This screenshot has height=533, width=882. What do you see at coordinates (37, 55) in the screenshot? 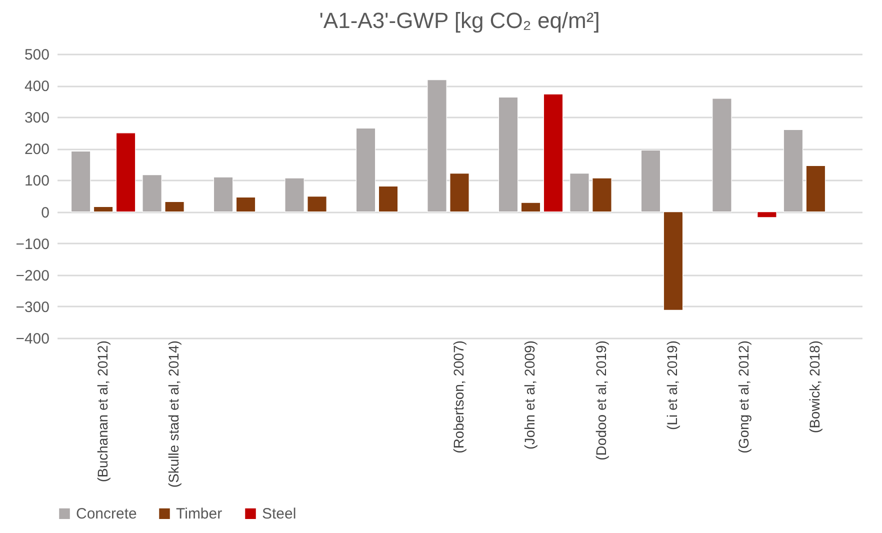
I see `y-tick-label: 500` at bounding box center [37, 55].